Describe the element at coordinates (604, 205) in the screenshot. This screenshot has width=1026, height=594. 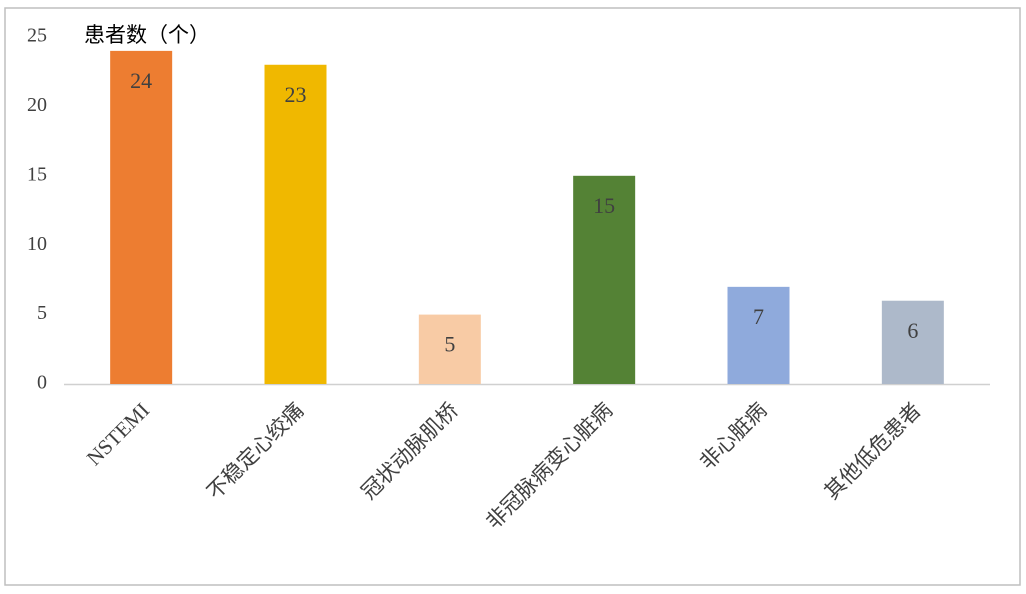
I see `value-label: 15` at that location.